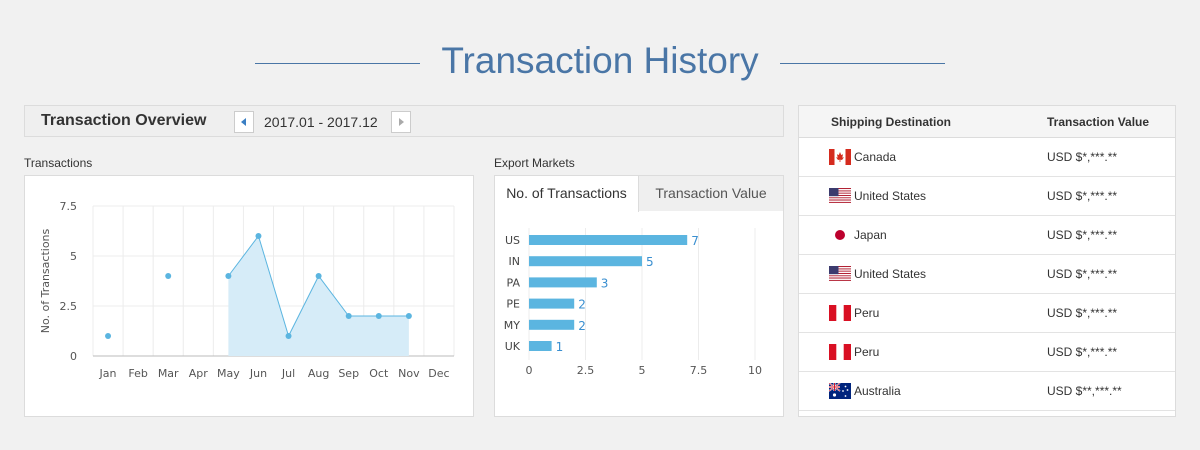 This screenshot has height=450, width=1200. I want to click on australia-flag-icon, so click(840, 391).